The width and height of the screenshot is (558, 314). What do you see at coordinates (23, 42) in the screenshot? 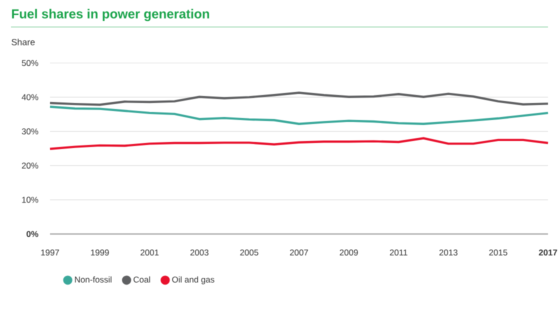
I see `y-axis-title: Share` at bounding box center [23, 42].